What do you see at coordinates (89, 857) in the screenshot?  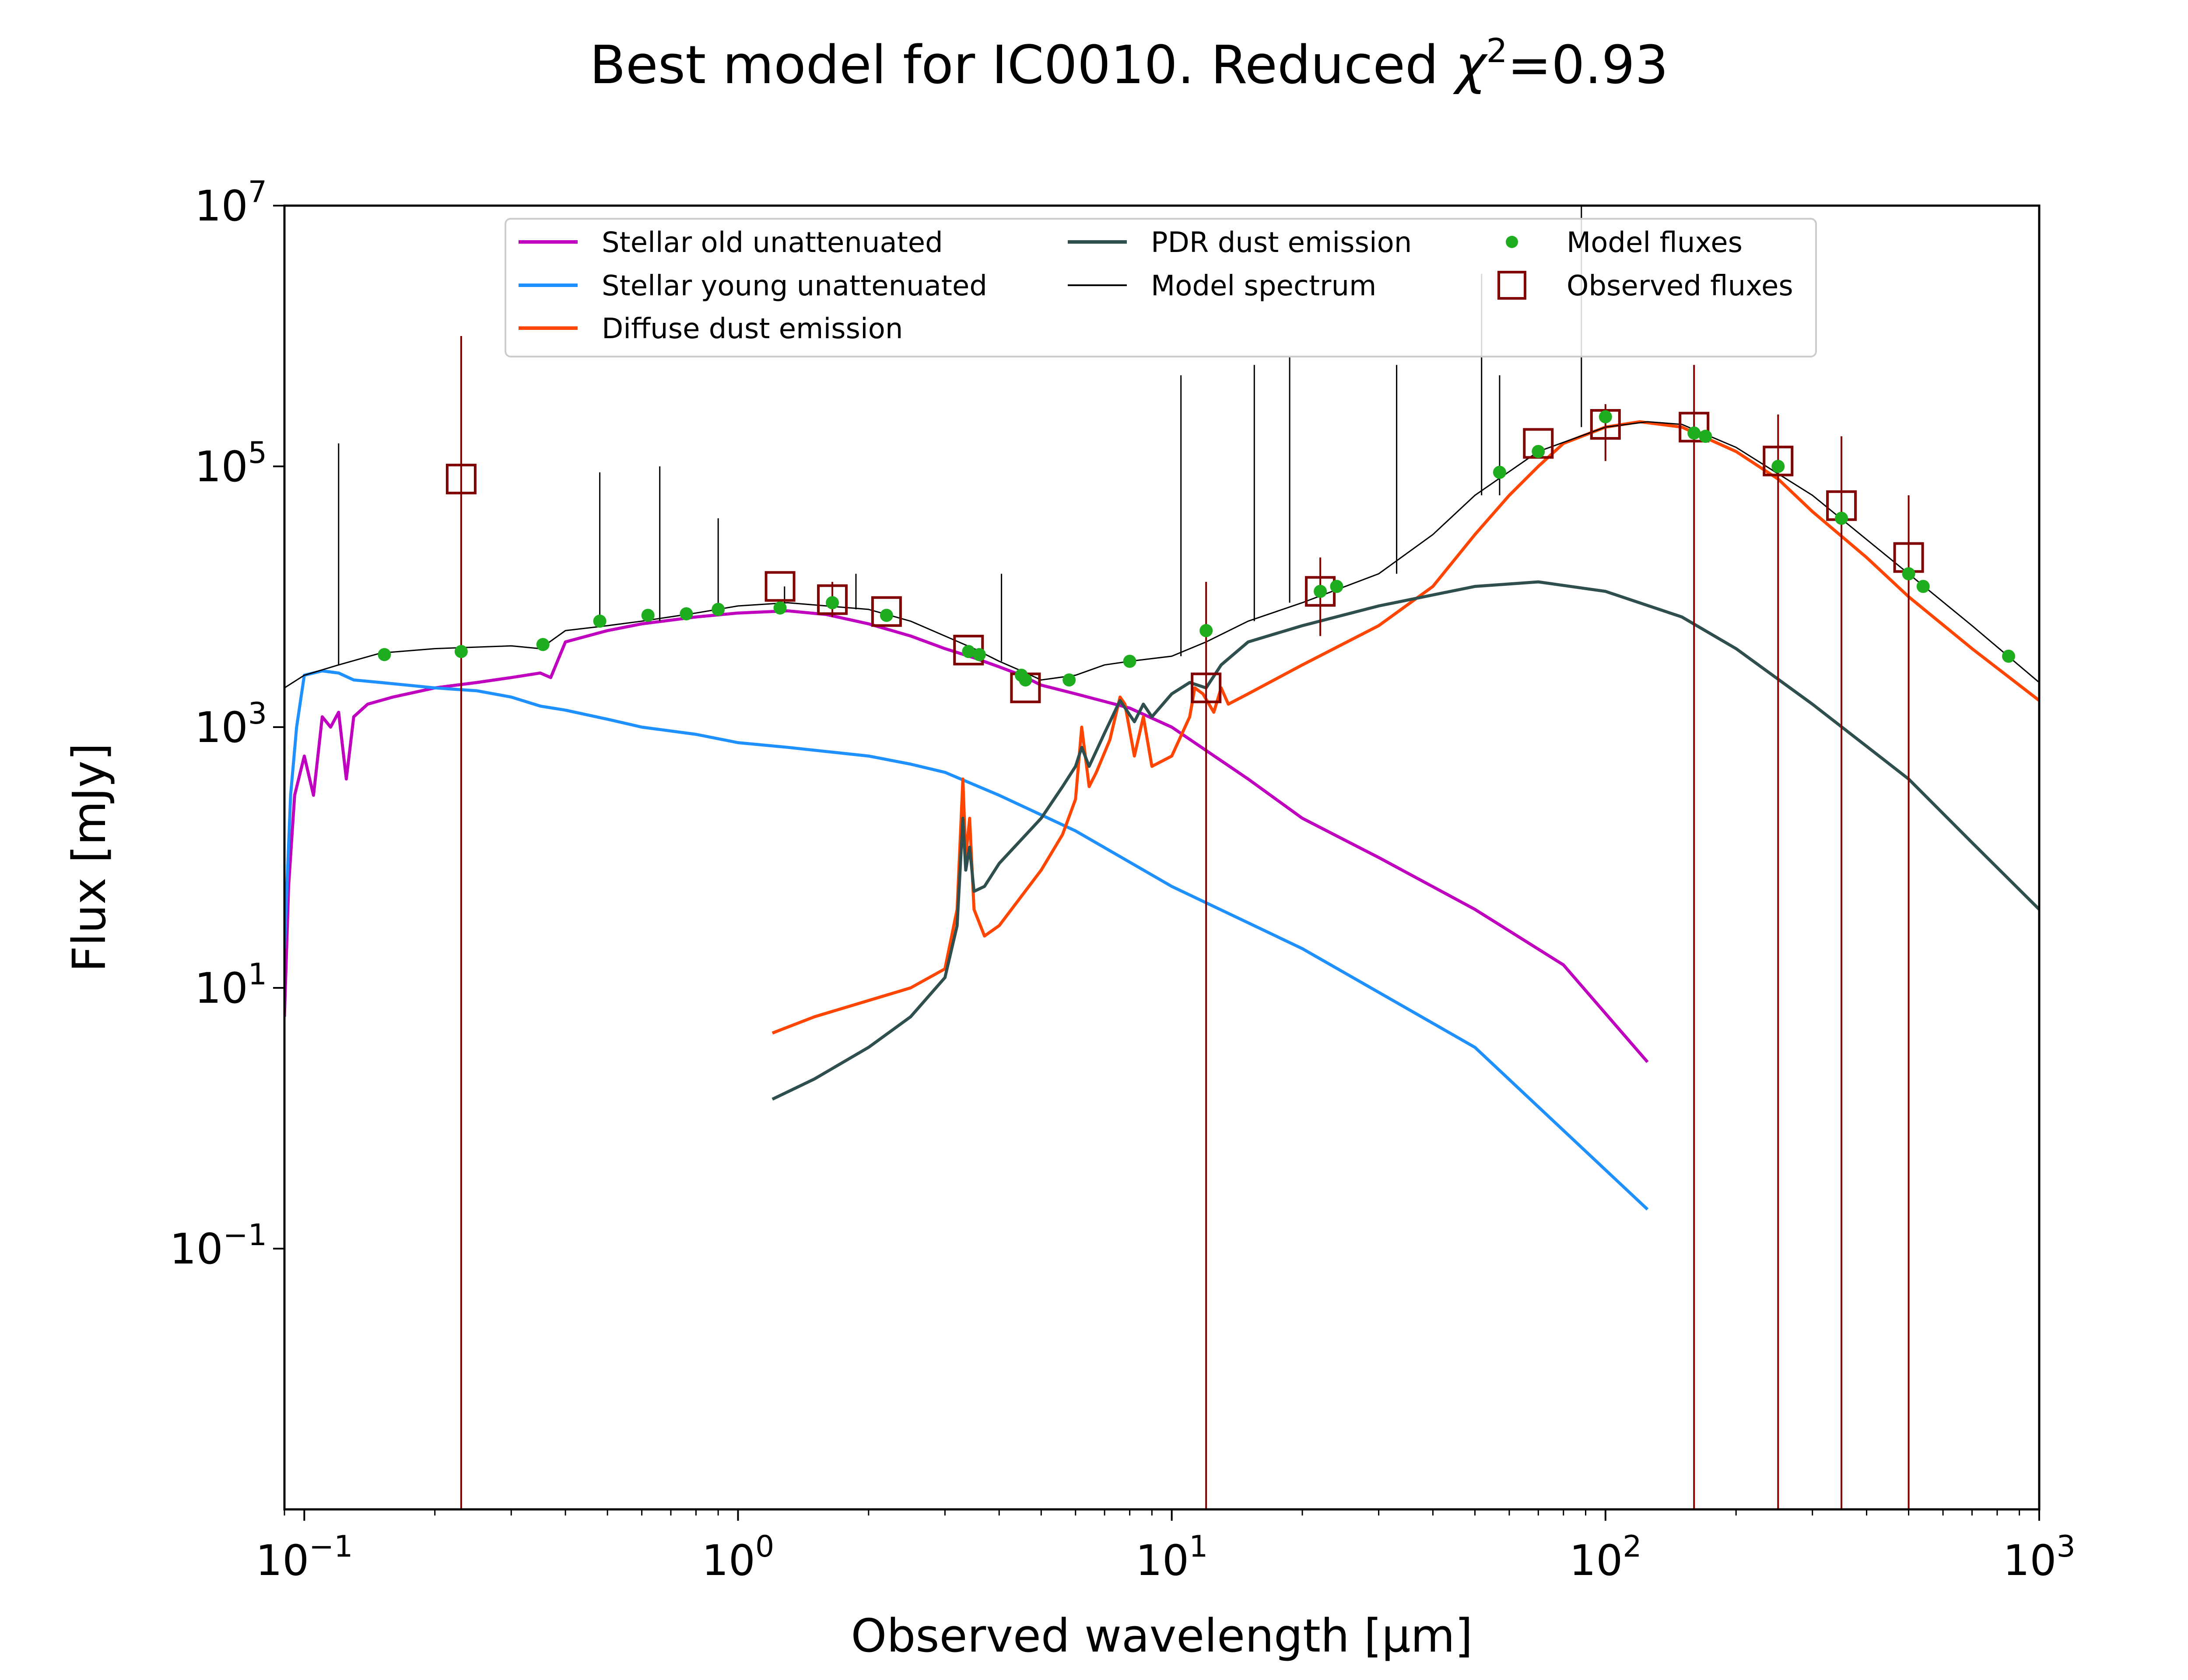 I see `y-axis-label: Flux [mJy]` at bounding box center [89, 857].